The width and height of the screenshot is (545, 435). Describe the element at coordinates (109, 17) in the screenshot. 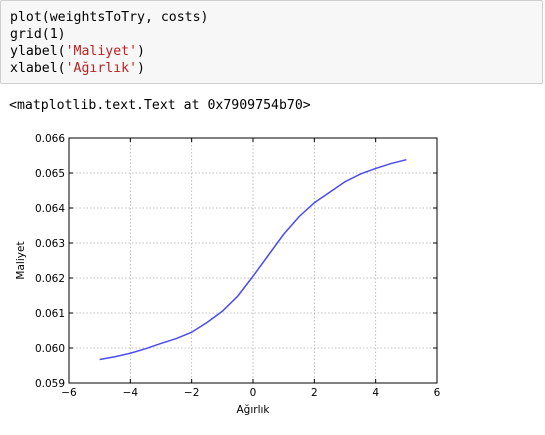

I see `code-line: plot(weightsToTry, costs)` at that location.